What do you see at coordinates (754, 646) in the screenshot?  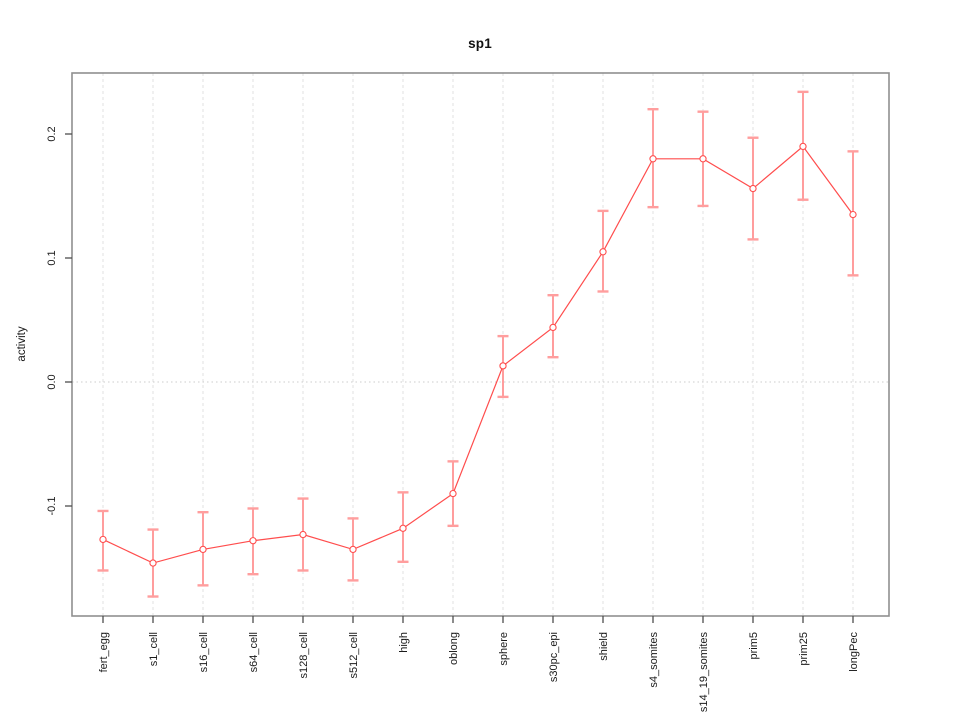 I see `x-tick-label: prim5` at bounding box center [754, 646].